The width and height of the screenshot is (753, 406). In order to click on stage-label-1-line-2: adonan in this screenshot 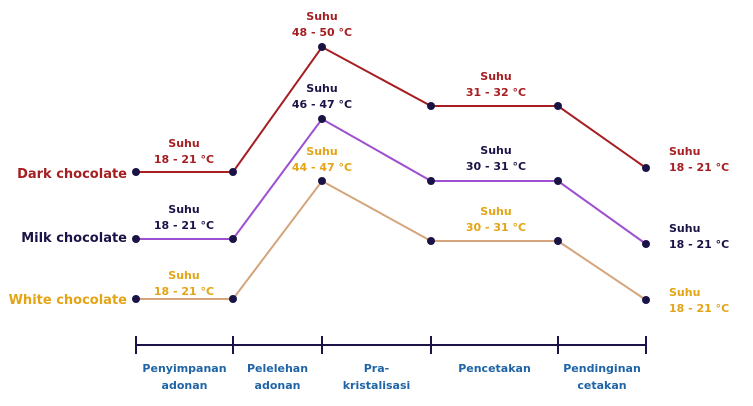, I will do `click(185, 385)`.